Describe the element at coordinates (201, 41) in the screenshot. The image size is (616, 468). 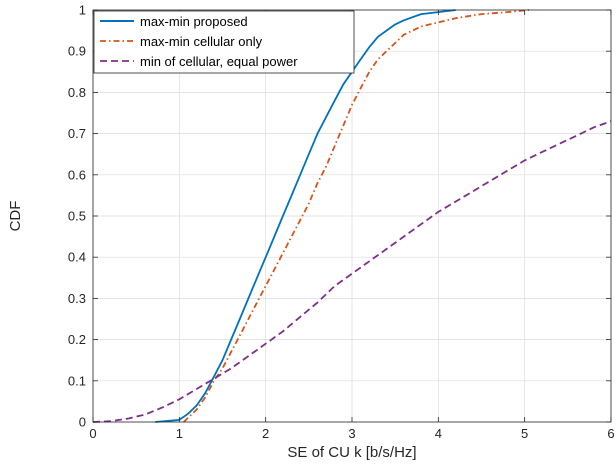
I see `legend-label-max-min-cellular-only: max-min cellular only` at that location.